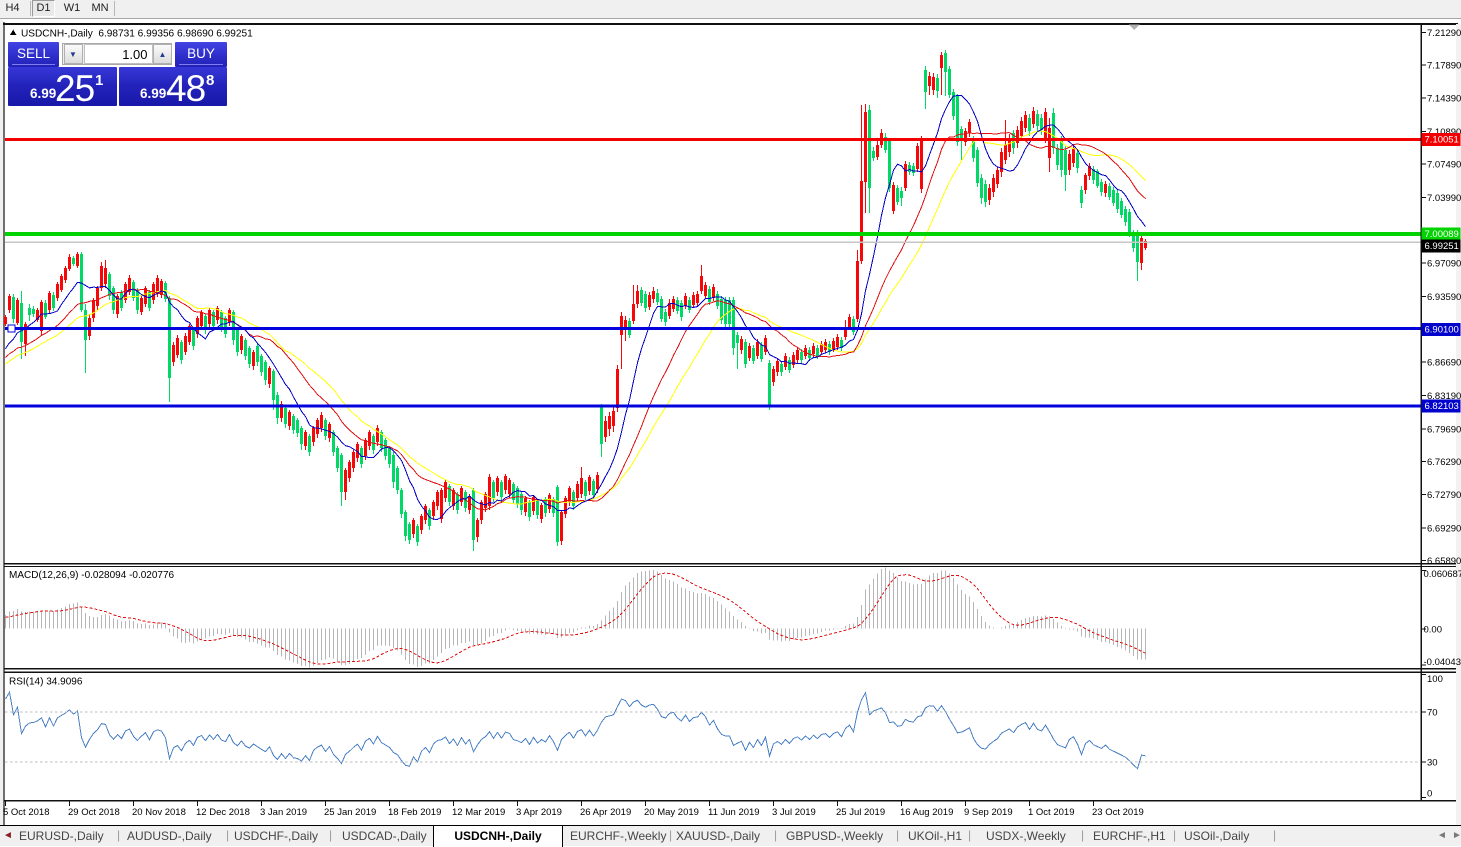  Describe the element at coordinates (794, 812) in the screenshot. I see `svg-text: 3 Jul 2019` at that location.